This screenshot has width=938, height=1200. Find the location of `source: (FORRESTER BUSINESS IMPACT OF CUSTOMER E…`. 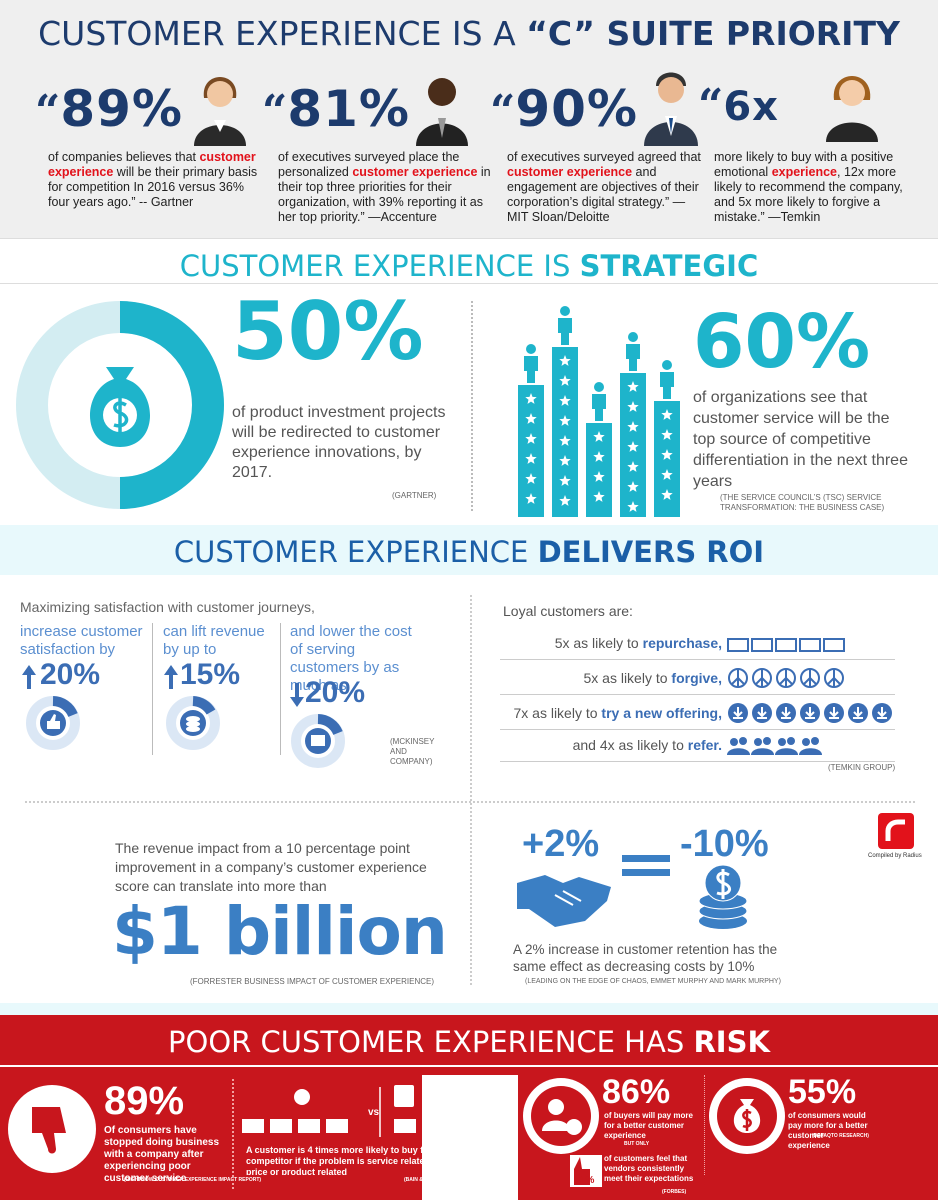

source: (FORRESTER BUSINESS IMPACT OF CUSTOMER E… is located at coordinates (312, 981).